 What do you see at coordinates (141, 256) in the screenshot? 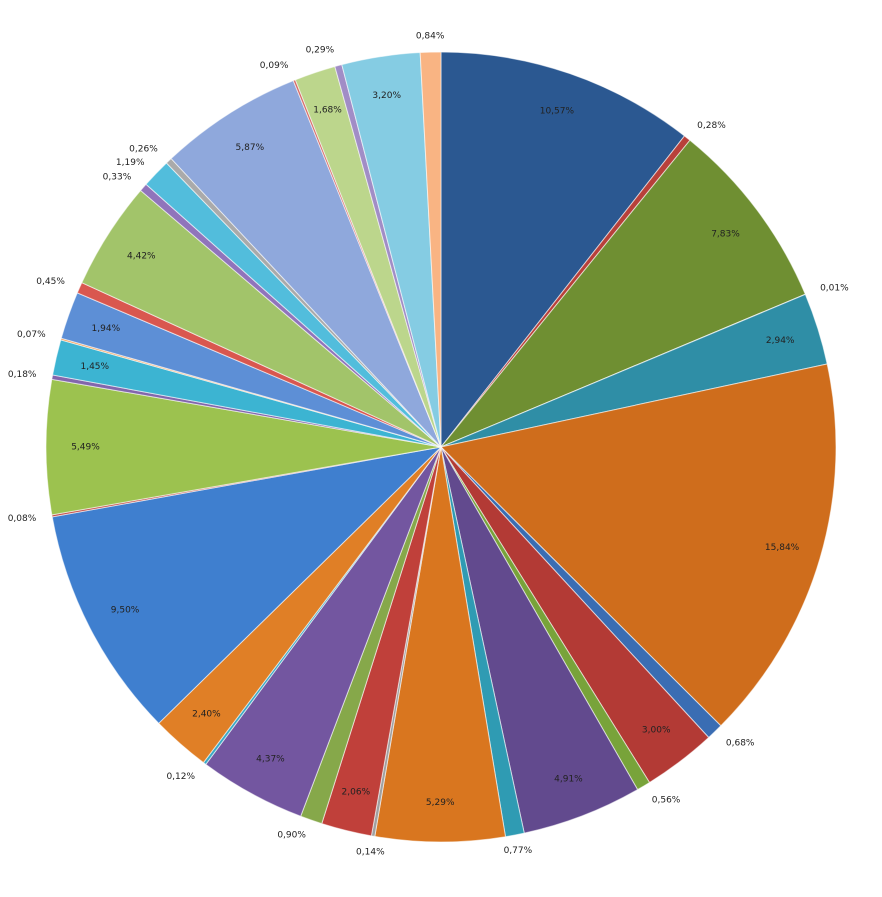
I see `data-label: 4,42%` at bounding box center [141, 256].